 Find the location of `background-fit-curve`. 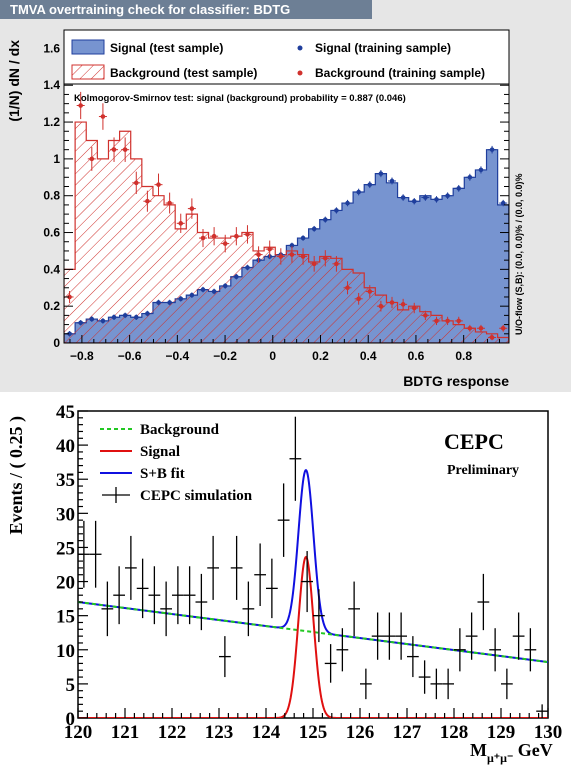

background-fit-curve is located at coordinates (313, 632).